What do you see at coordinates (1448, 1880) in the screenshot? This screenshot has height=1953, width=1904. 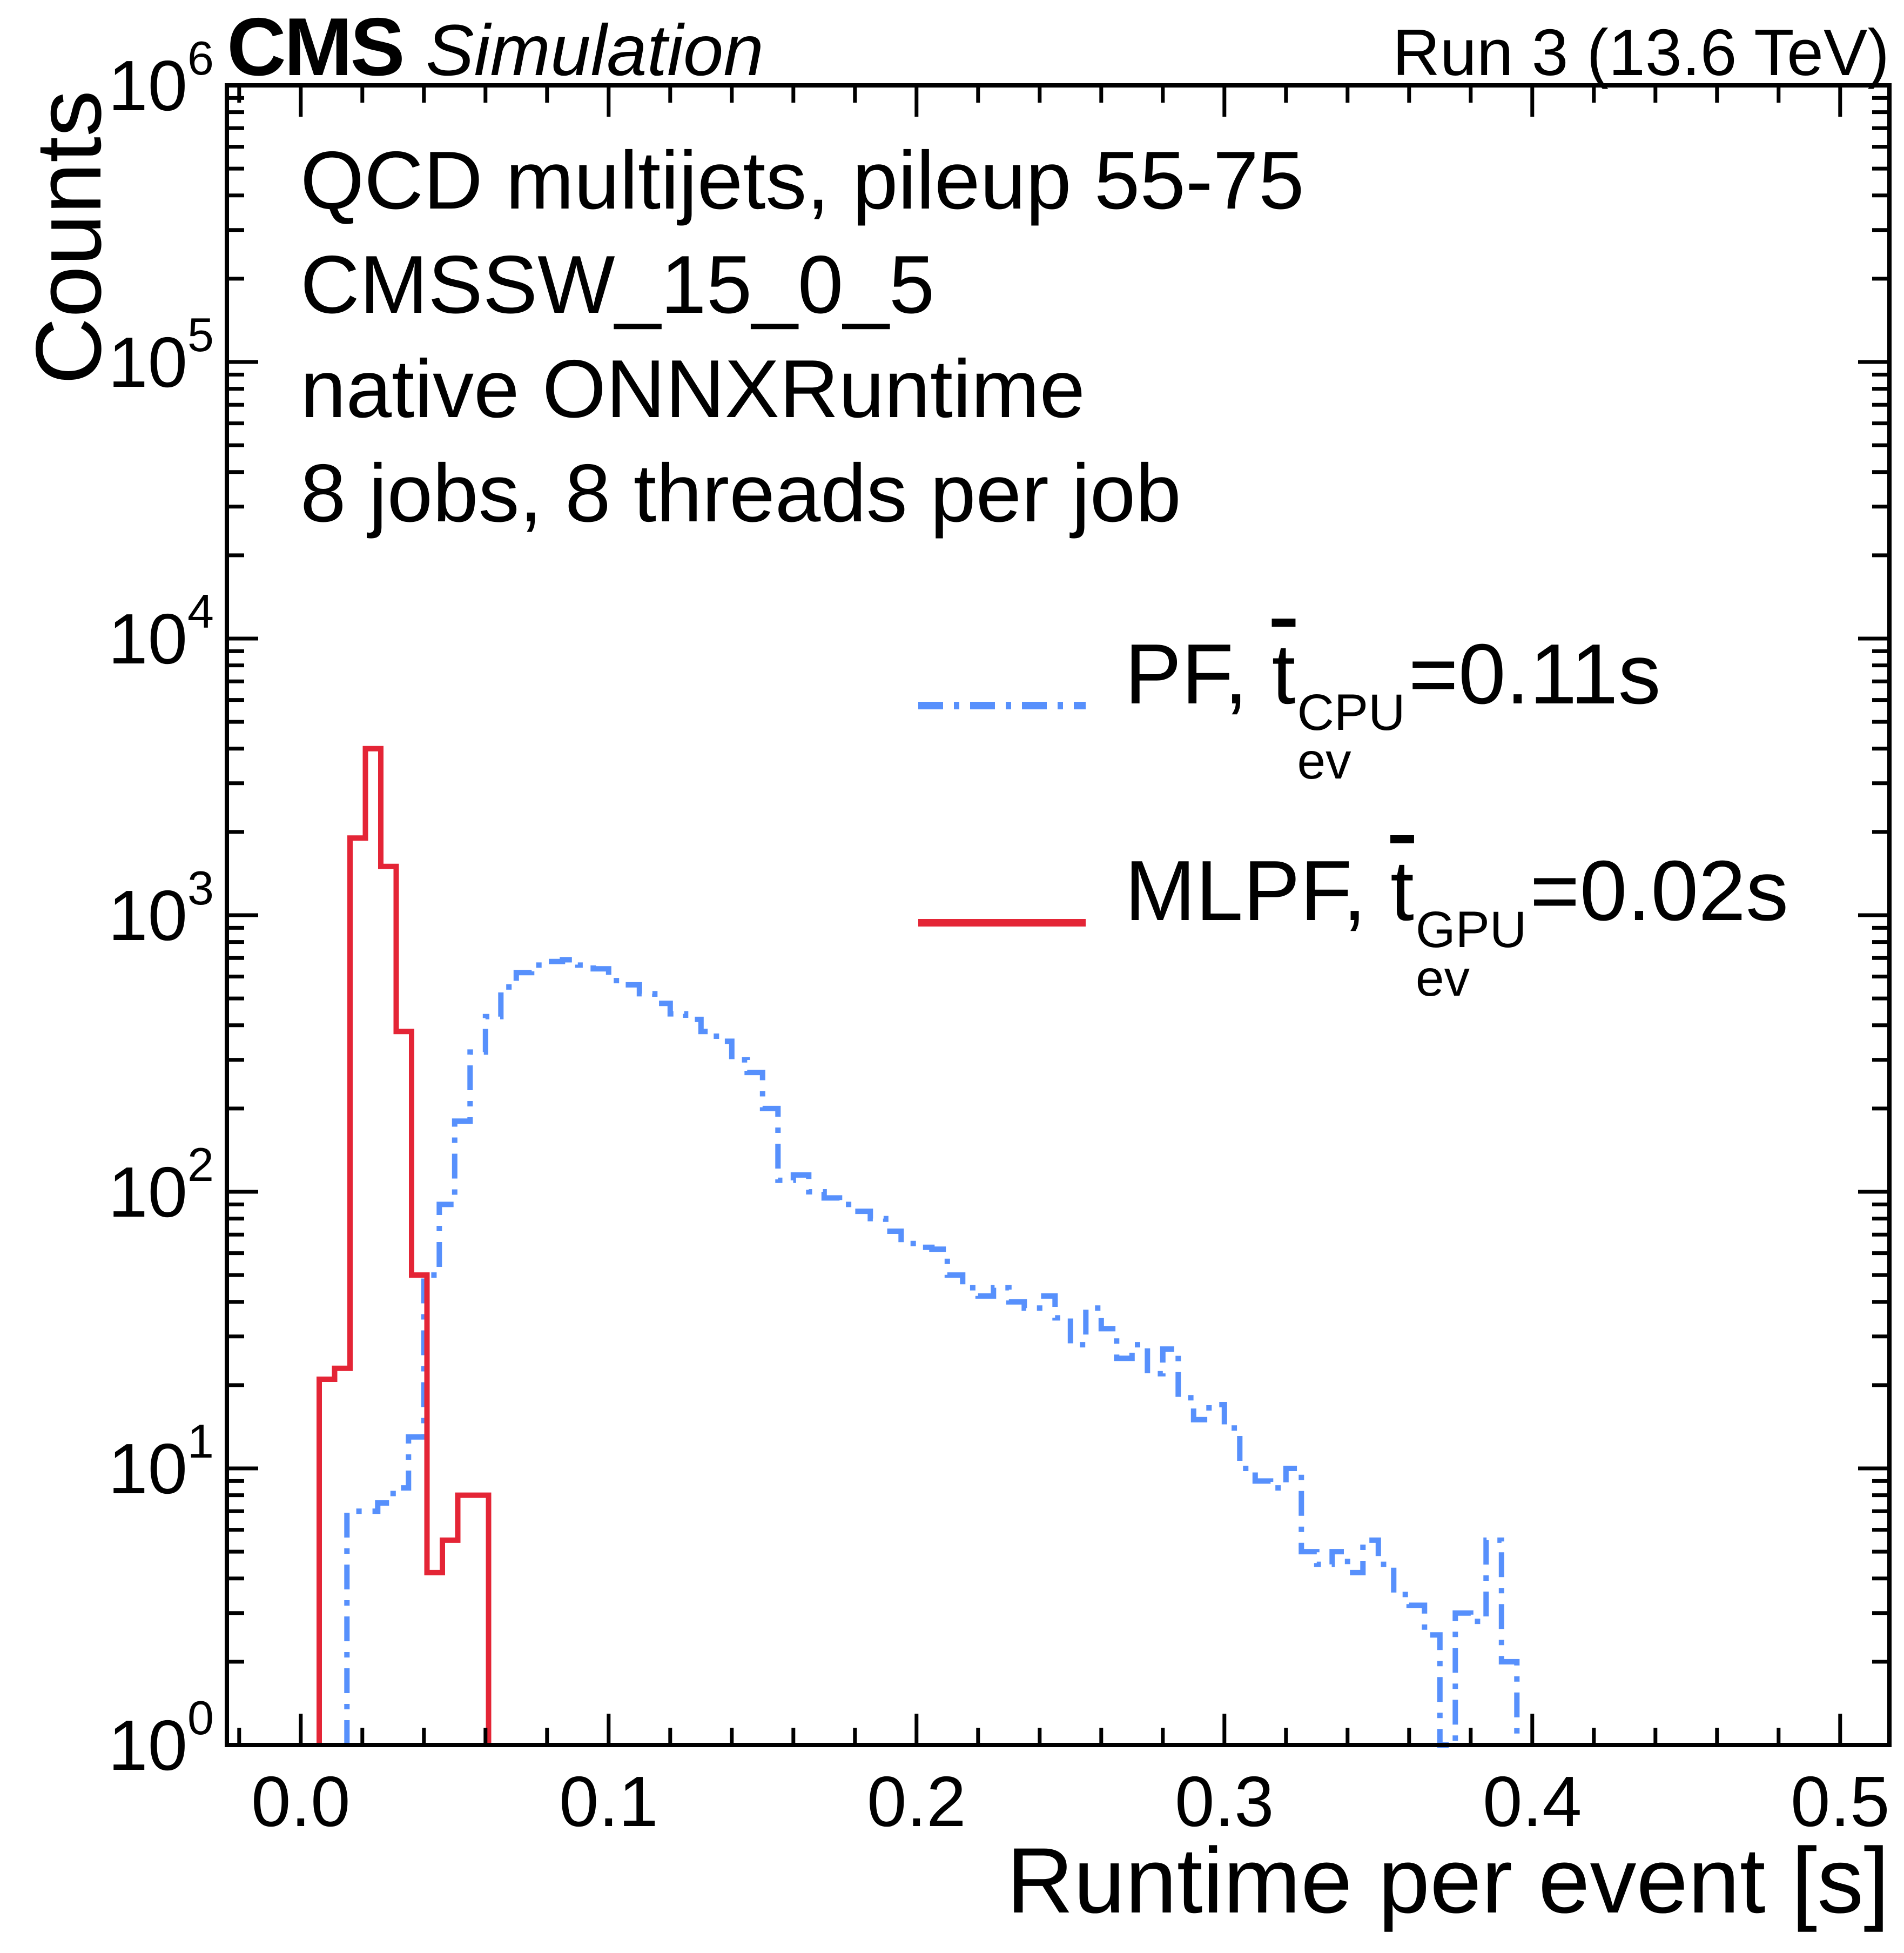 I see `x-axis-title: Runtime per event [s]` at bounding box center [1448, 1880].